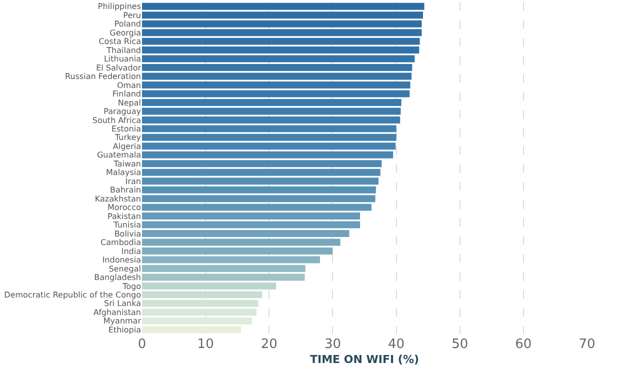  What do you see at coordinates (117, 277) in the screenshot?
I see `y-tick-label: Bangladesh` at bounding box center [117, 277].